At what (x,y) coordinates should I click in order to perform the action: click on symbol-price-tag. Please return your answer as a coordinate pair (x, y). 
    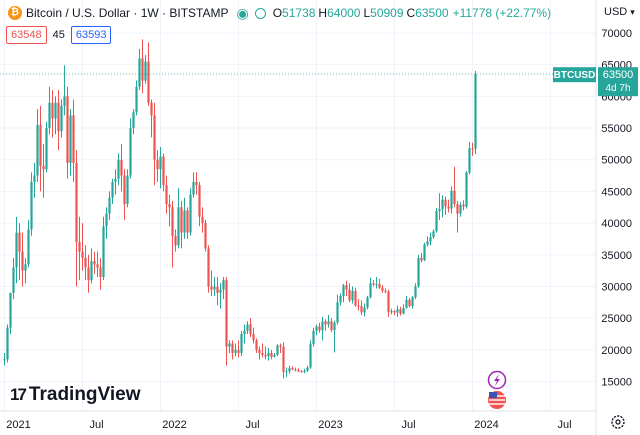
    Looking at the image, I should click on (574, 75).